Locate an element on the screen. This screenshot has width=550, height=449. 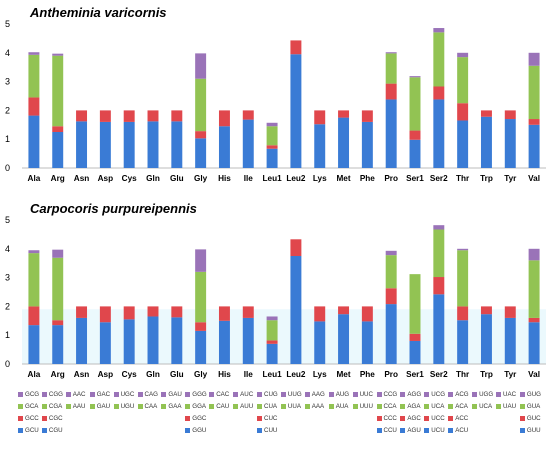
legend-label: AAA is located at coordinates (318, 406).